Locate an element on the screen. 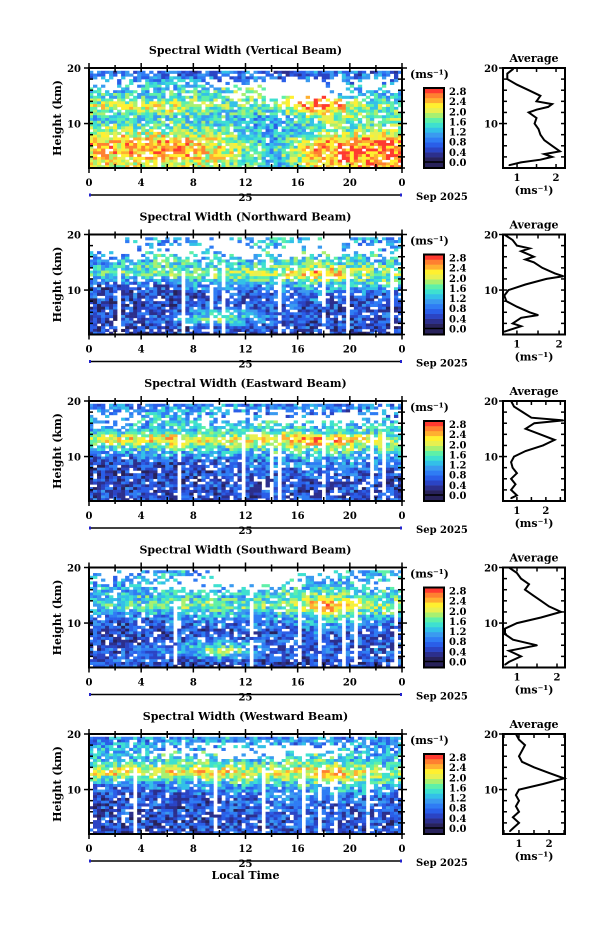 This screenshot has width=616, height=929. colorbar-swatch is located at coordinates (434, 257).